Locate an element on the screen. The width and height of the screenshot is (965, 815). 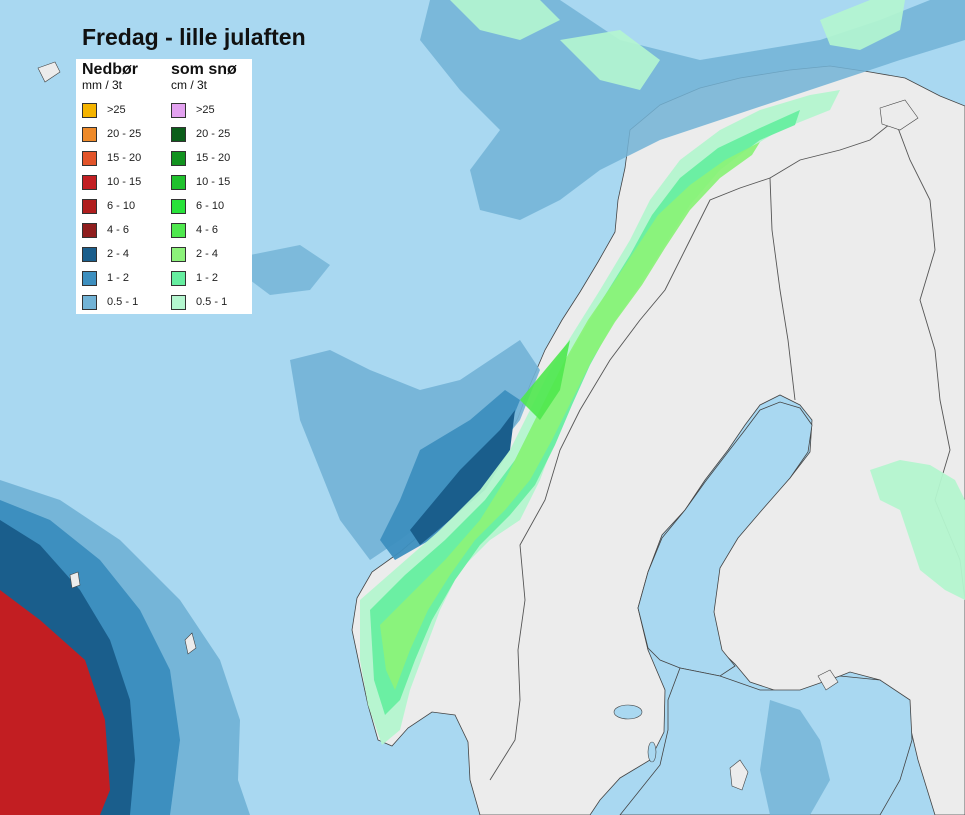
snow-legend-label: 0.5 - 1 is located at coordinates (212, 302).